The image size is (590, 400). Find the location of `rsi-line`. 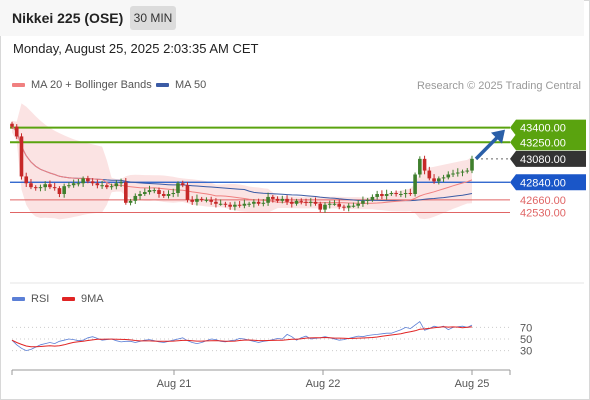

rsi-line is located at coordinates (242, 336).